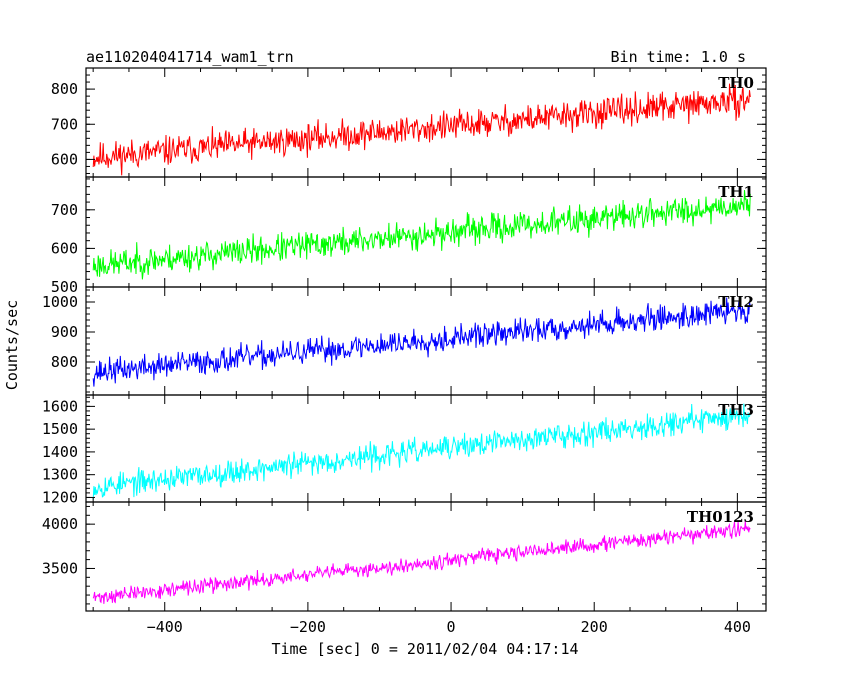 This screenshot has height=680, width=850. What do you see at coordinates (60, 406) in the screenshot?
I see `y-tick-label: 1600` at bounding box center [60, 406].